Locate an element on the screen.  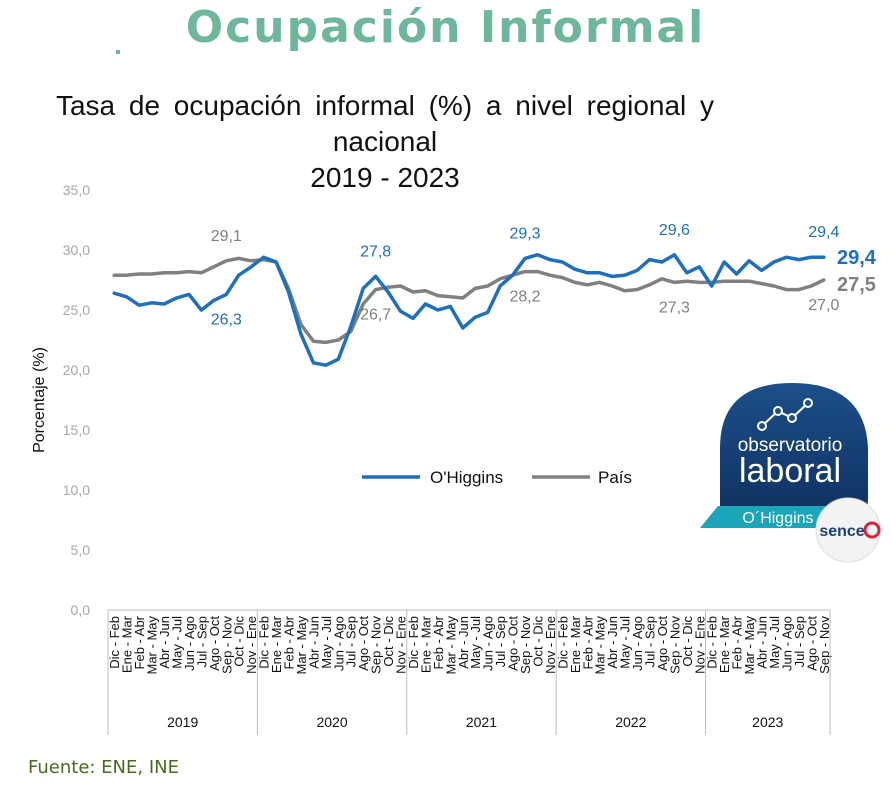
logo-badge is located at coordinates (794, 455).